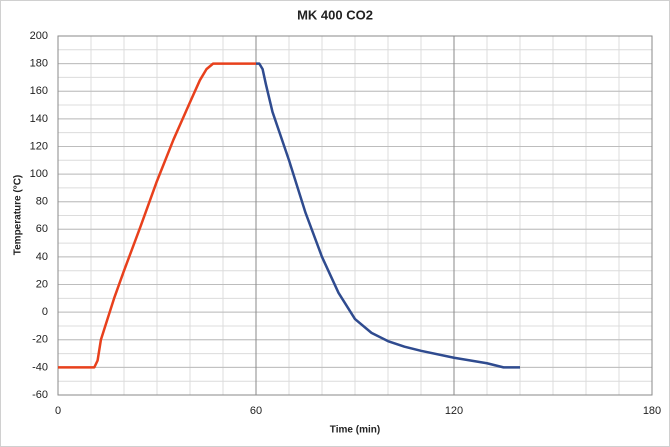  What do you see at coordinates (39, 91) in the screenshot?
I see `y-tick-label: 160` at bounding box center [39, 91].